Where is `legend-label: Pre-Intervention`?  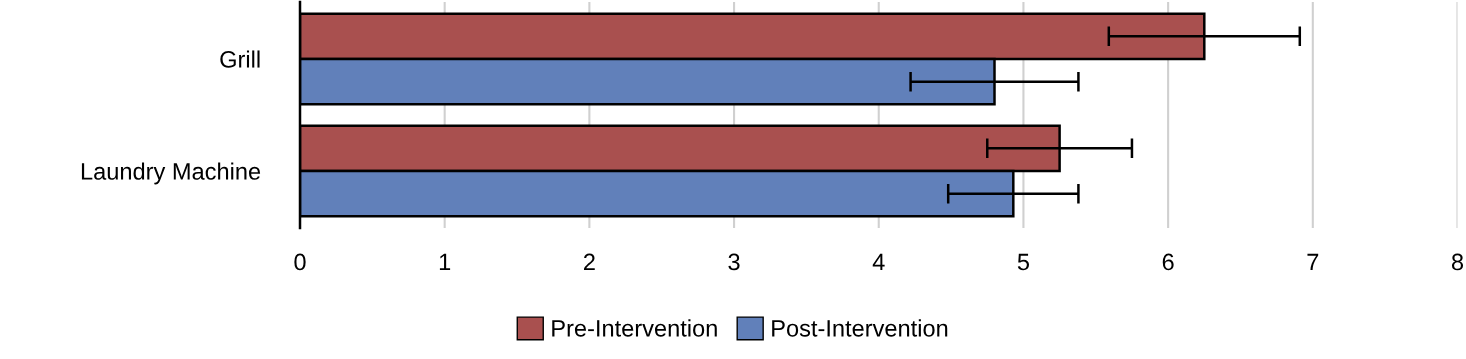
legend-label: Pre-Intervention is located at coordinates (634, 328).